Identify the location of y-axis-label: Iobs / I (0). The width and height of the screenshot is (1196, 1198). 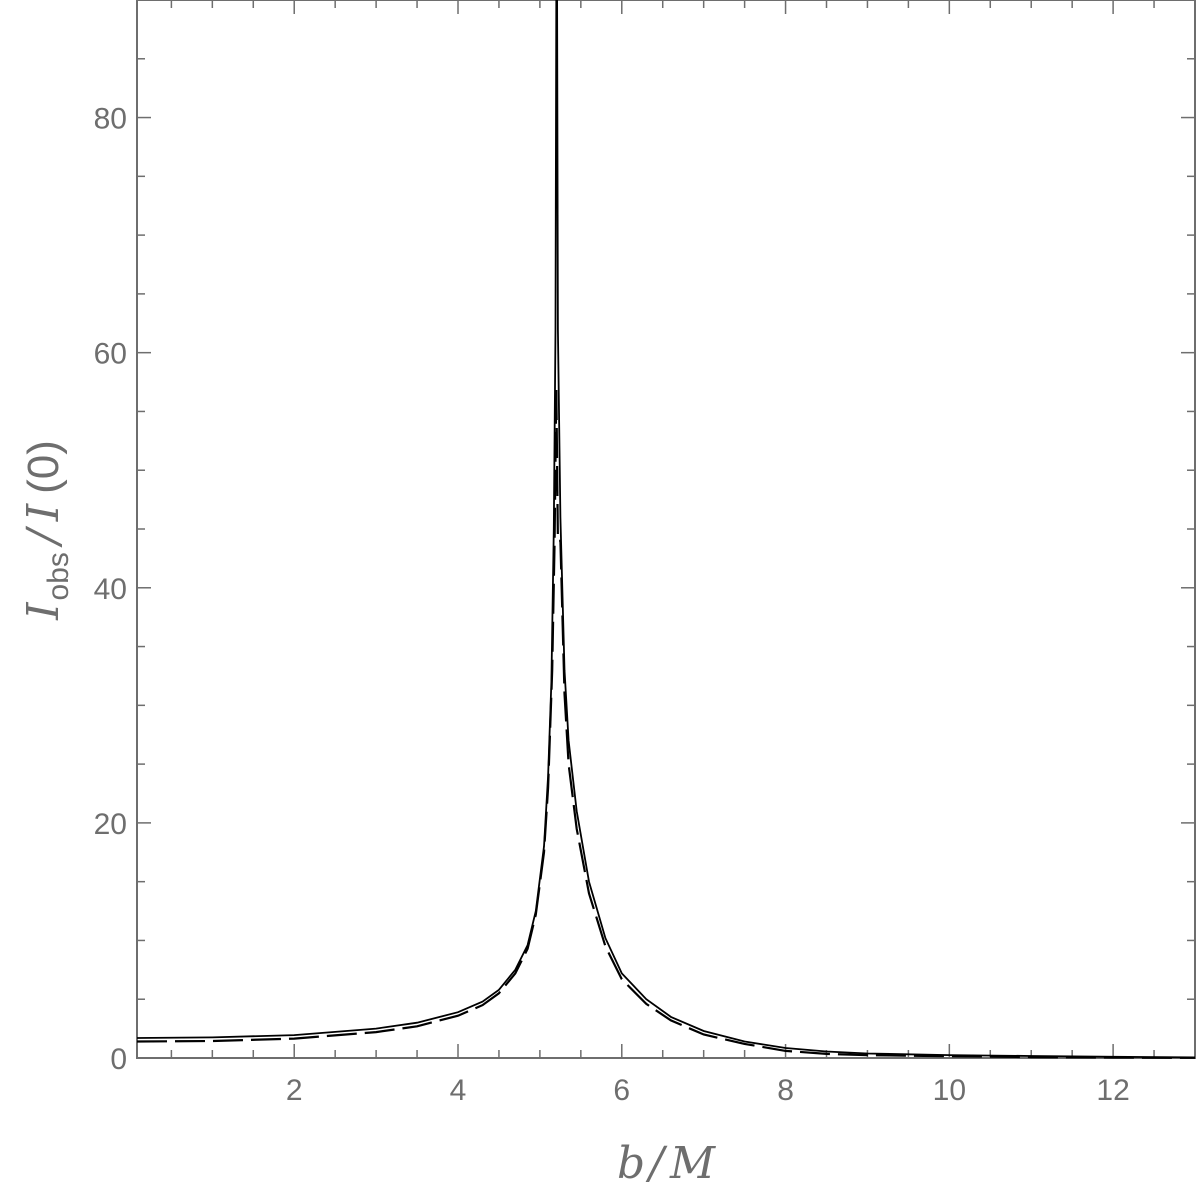
(46, 530).